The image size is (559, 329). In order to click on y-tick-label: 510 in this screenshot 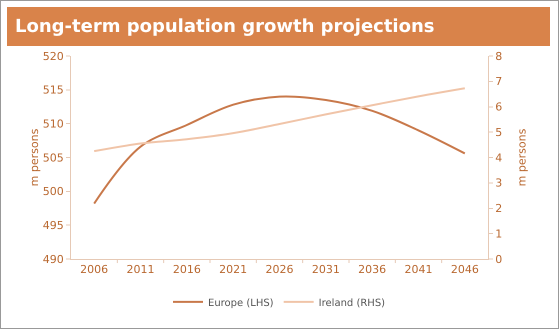, I will do `click(53, 124)`.